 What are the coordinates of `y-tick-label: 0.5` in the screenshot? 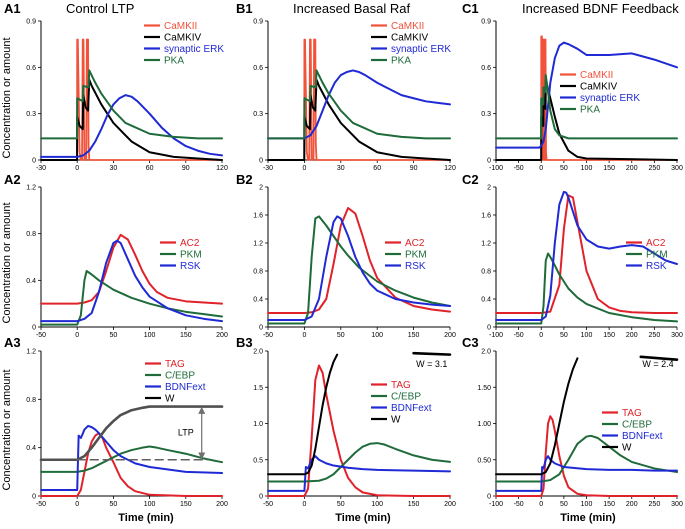 It's located at (258, 460).